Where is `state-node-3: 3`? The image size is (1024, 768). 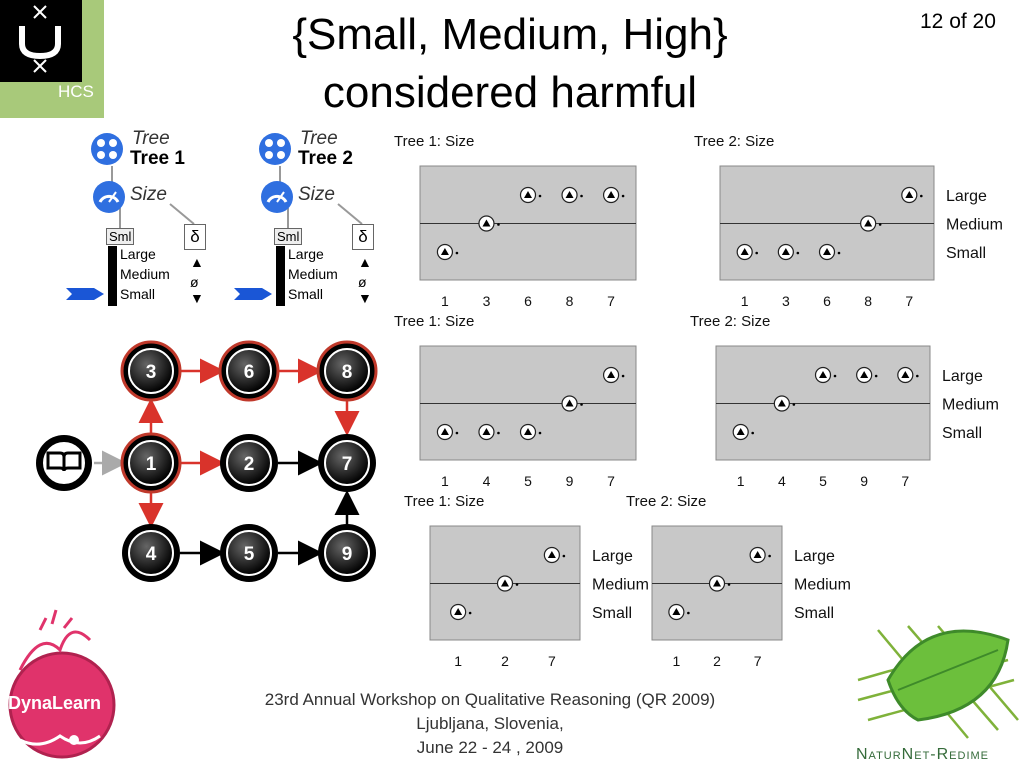 state-node-3: 3 is located at coordinates (151, 371).